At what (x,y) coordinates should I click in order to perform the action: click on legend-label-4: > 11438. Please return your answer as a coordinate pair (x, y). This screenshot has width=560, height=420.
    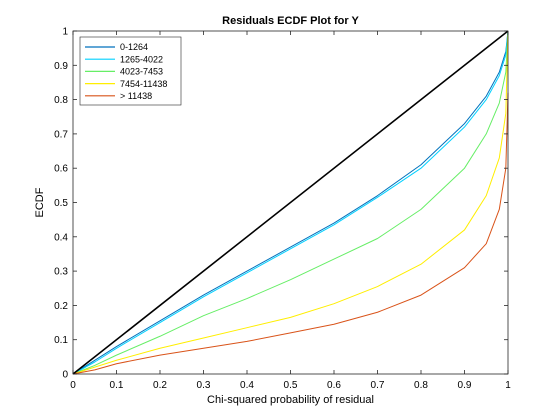
    Looking at the image, I should click on (136, 96).